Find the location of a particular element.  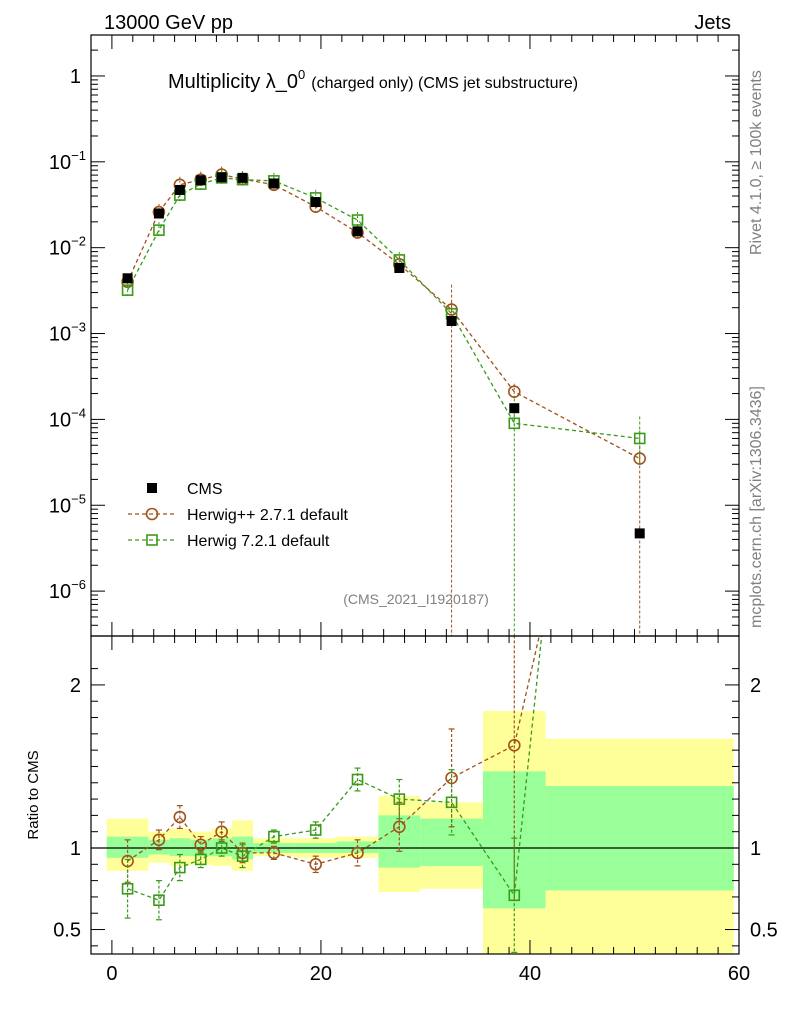

x-tick-label: 60 is located at coordinates (739, 974).